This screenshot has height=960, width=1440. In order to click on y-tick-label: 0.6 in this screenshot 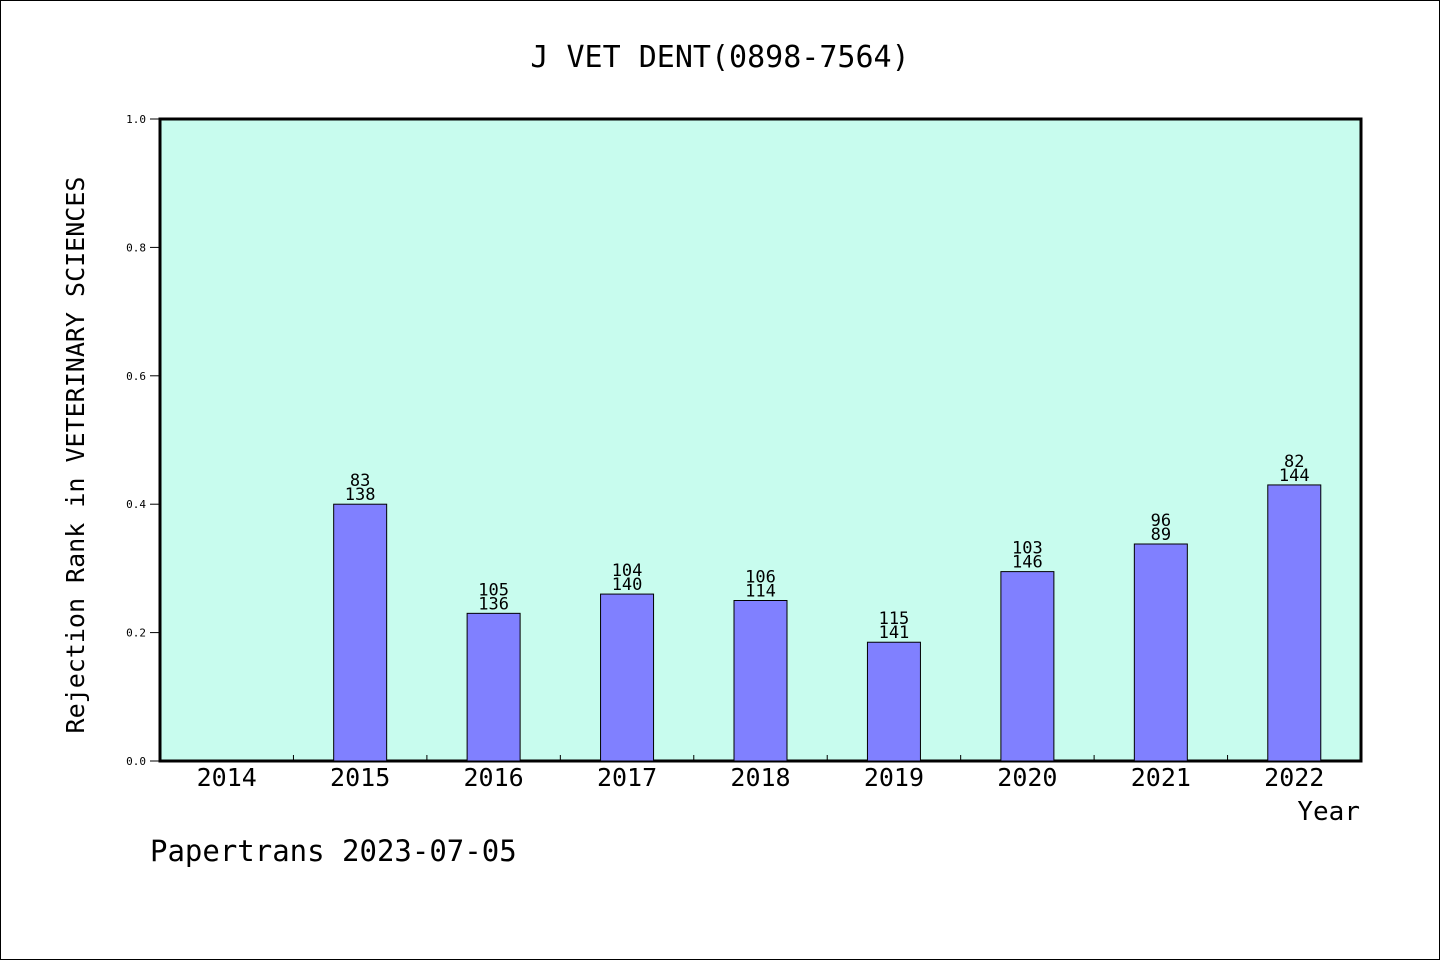, I will do `click(136, 376)`.